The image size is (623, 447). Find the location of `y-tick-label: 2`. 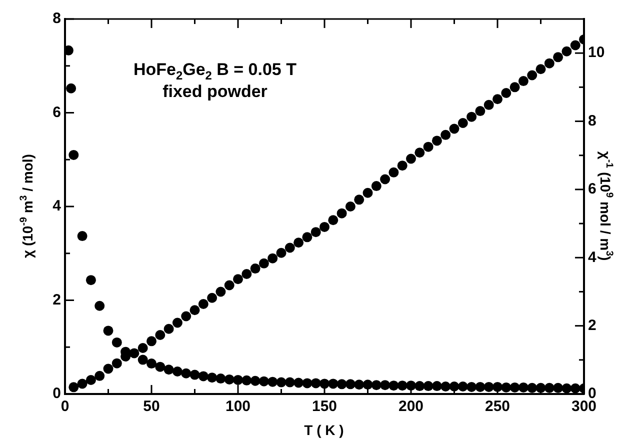

y-tick-label: 2 is located at coordinates (56, 299).